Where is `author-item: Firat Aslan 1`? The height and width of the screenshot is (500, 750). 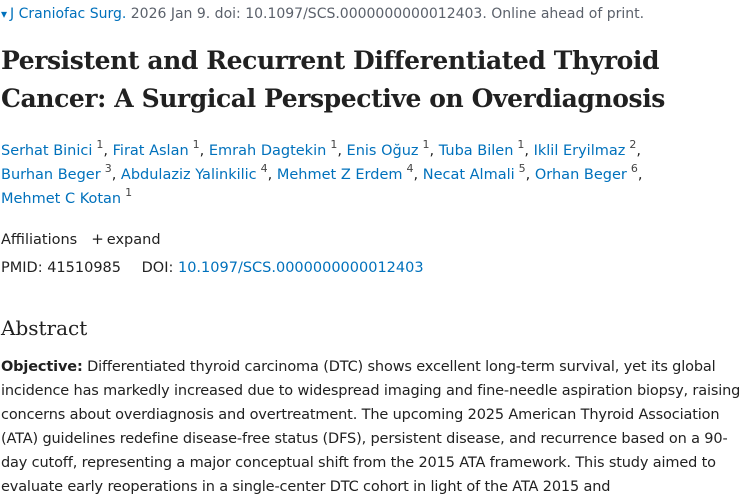
author-item: Firat Aslan 1 is located at coordinates (156, 149).